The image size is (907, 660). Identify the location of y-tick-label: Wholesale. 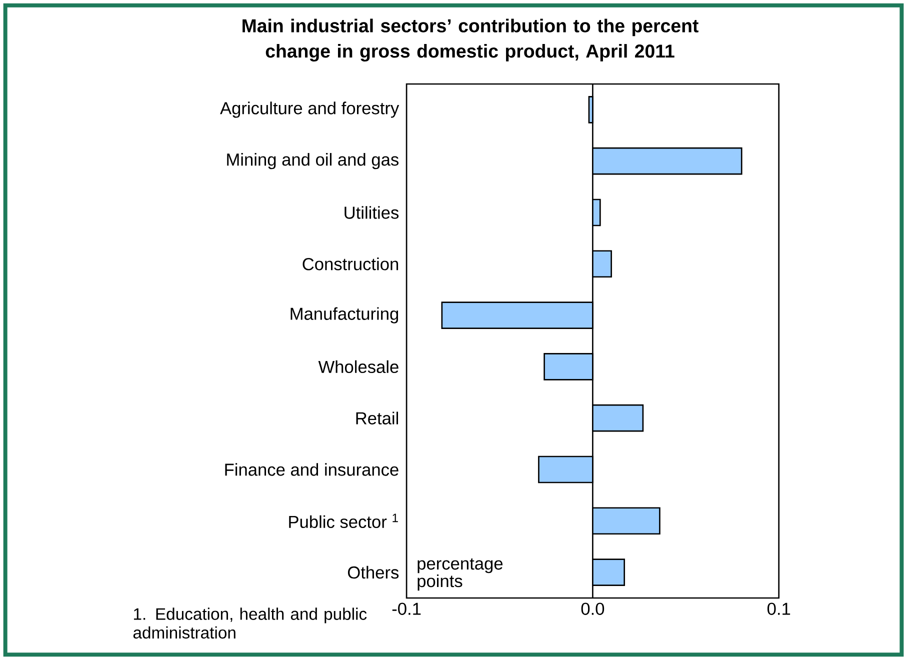
(358, 367).